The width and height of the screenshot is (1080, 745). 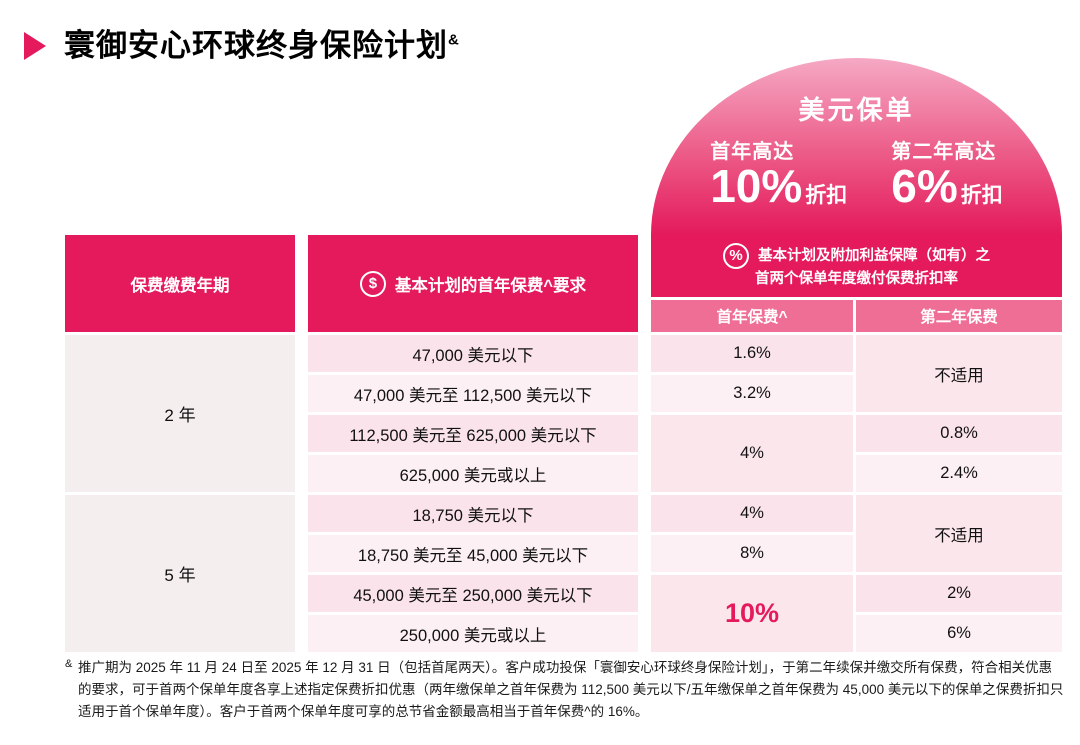 What do you see at coordinates (826, 195) in the screenshot?
I see `promo-first-year-suffix: 折扣` at bounding box center [826, 195].